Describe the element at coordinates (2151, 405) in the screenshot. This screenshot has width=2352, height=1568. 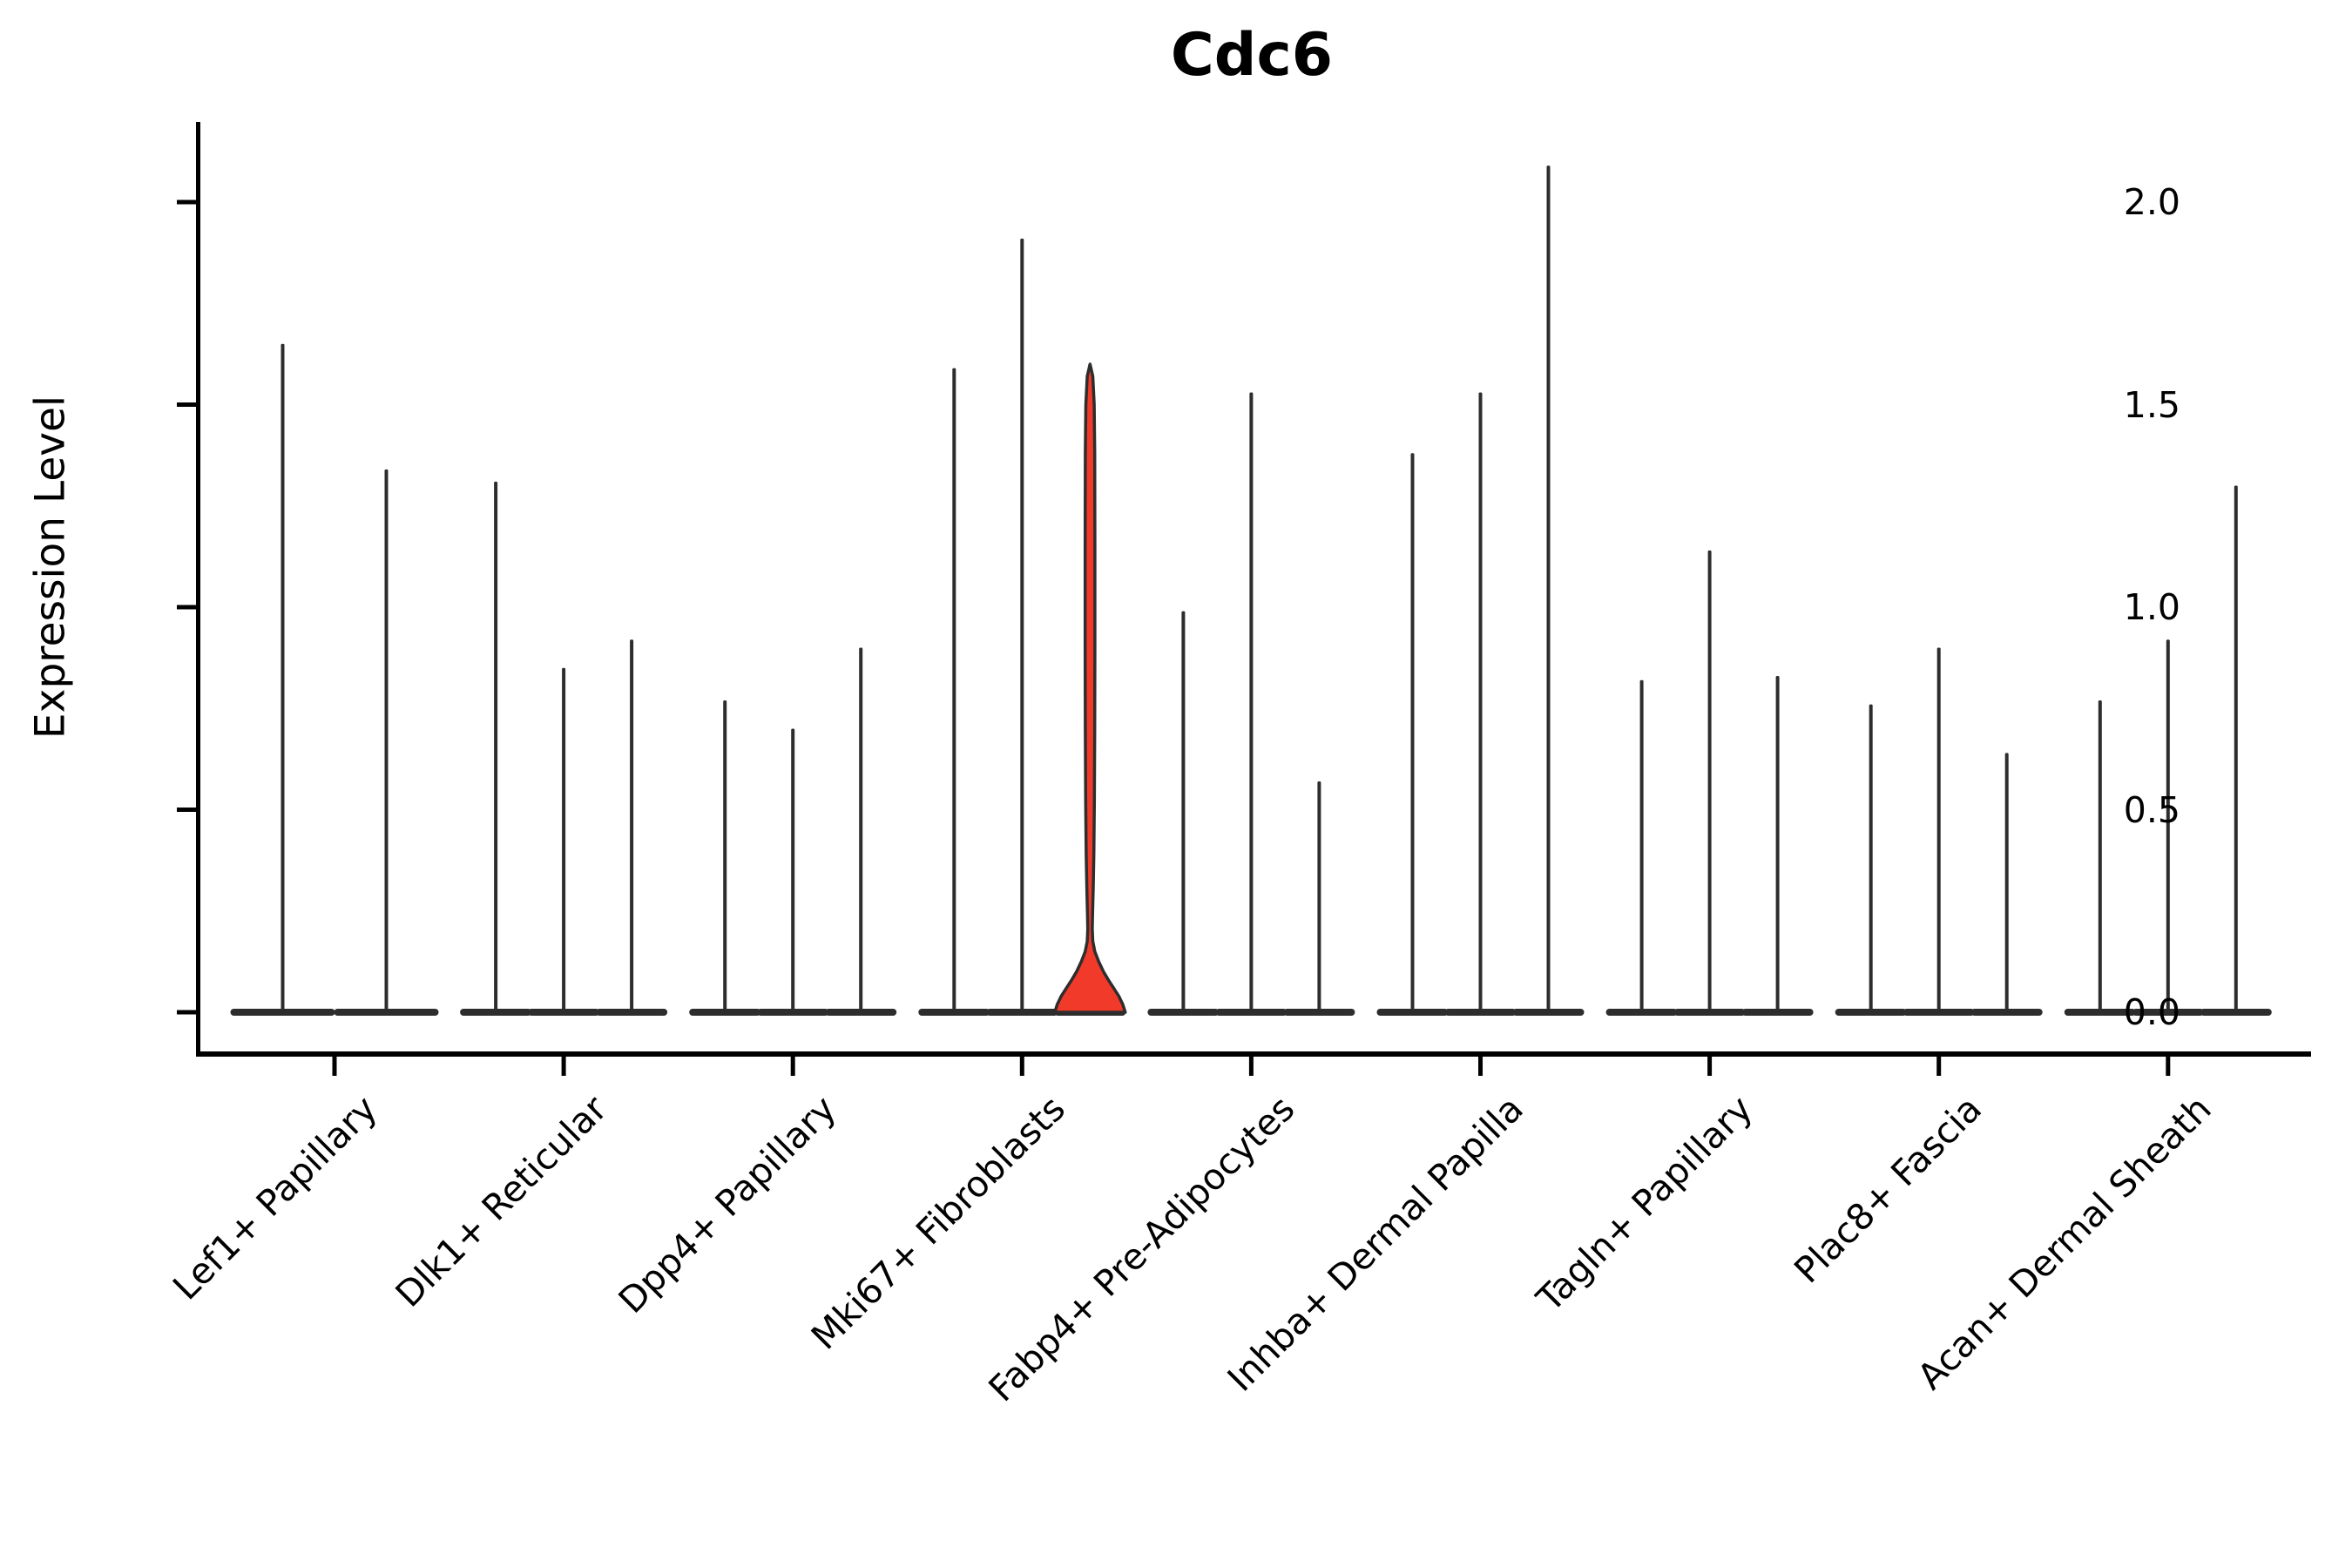
I see `y-tick-label: 1.5` at that location.